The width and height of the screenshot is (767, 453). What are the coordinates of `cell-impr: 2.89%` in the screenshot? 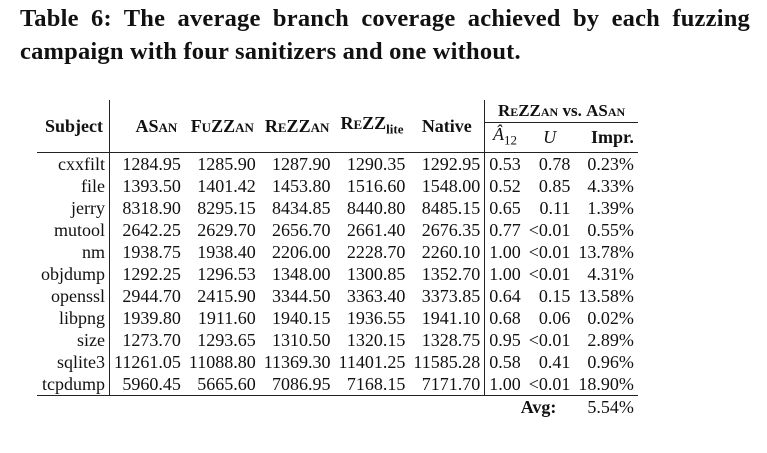 It's located at (610, 339).